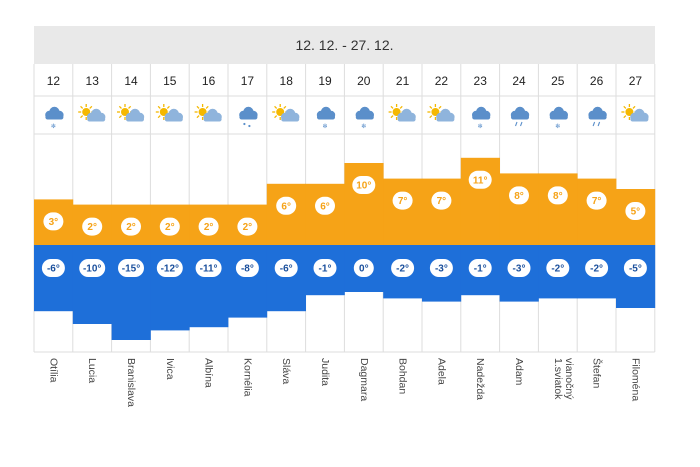 This screenshot has width=700, height=467. Describe the element at coordinates (364, 269) in the screenshot. I see `svg-text: 0°` at that location.